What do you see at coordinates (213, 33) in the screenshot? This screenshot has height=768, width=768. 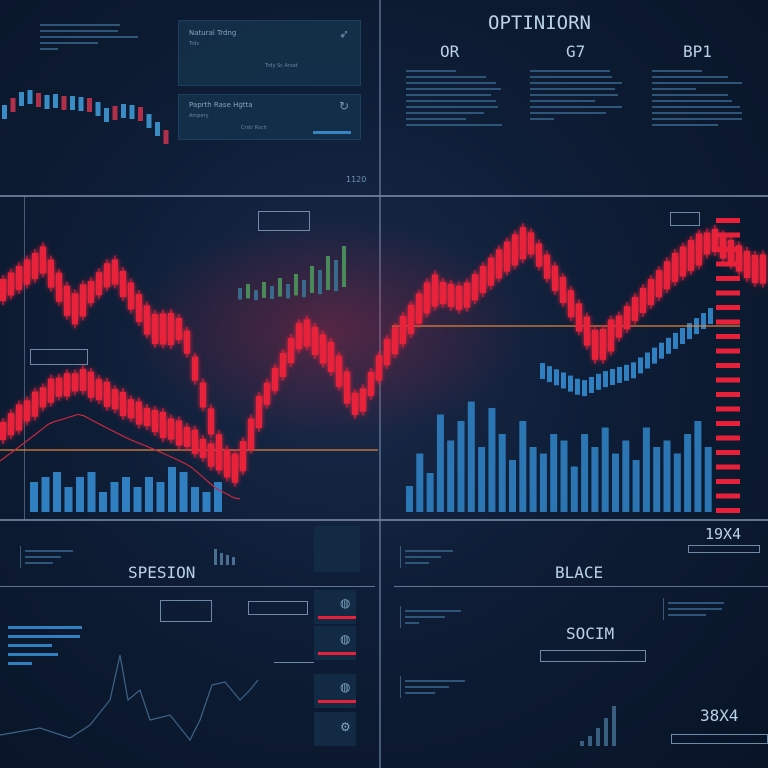 I see `card-title: Natural Trdng` at bounding box center [213, 33].